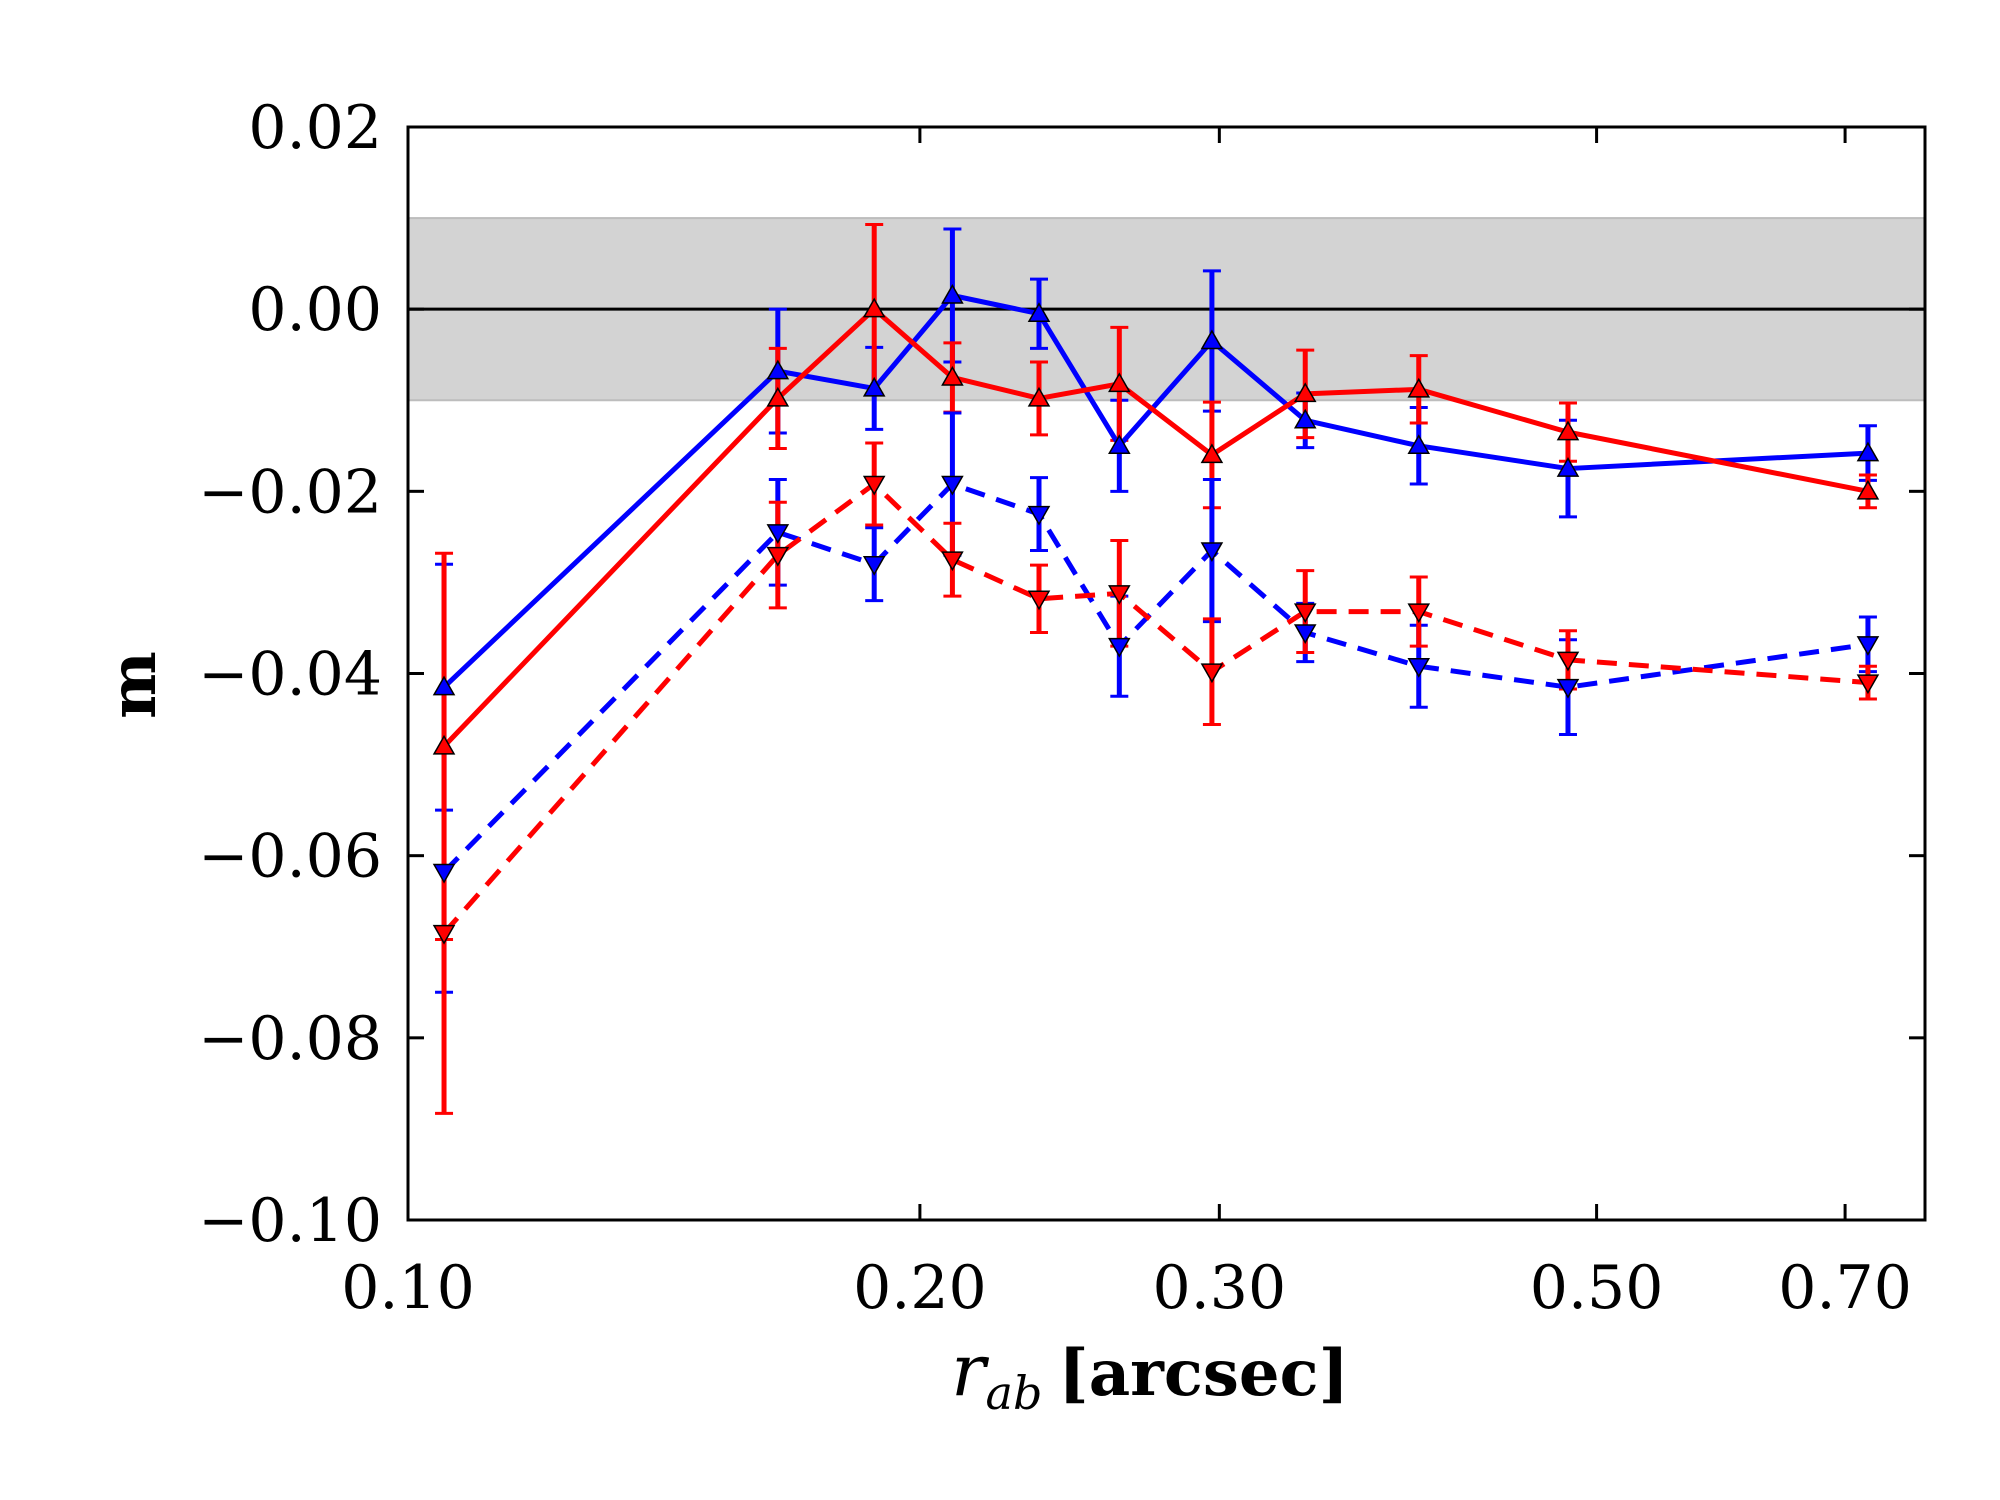  Describe the element at coordinates (315, 128) in the screenshot. I see `y-tick-label: 0.02` at that location.